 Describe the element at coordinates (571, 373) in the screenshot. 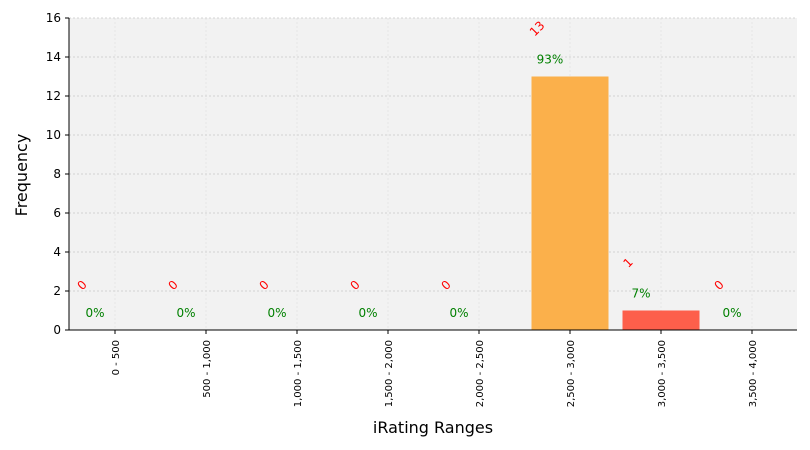

I see `x-tick-label: 2,500 - 3,000` at that location.